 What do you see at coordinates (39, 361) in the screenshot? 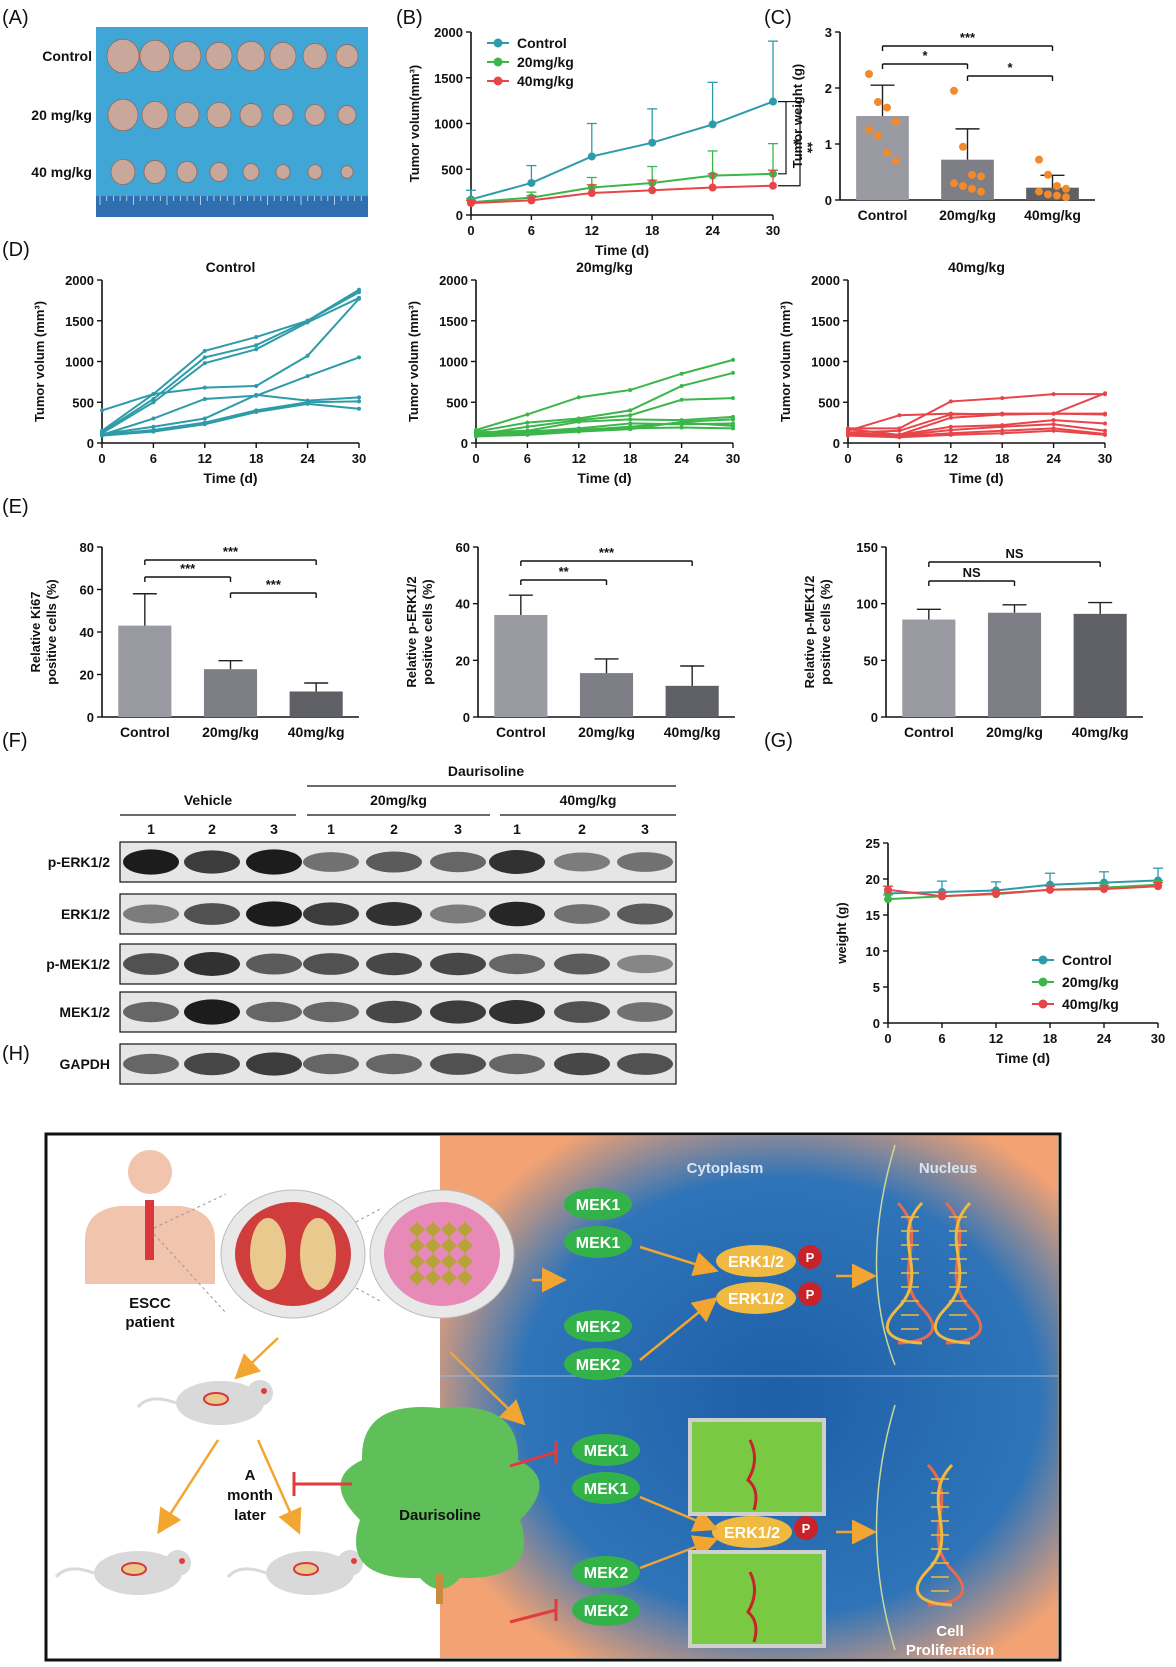
I see `y-axis-title: Tumor volum (mm³)` at bounding box center [39, 361].